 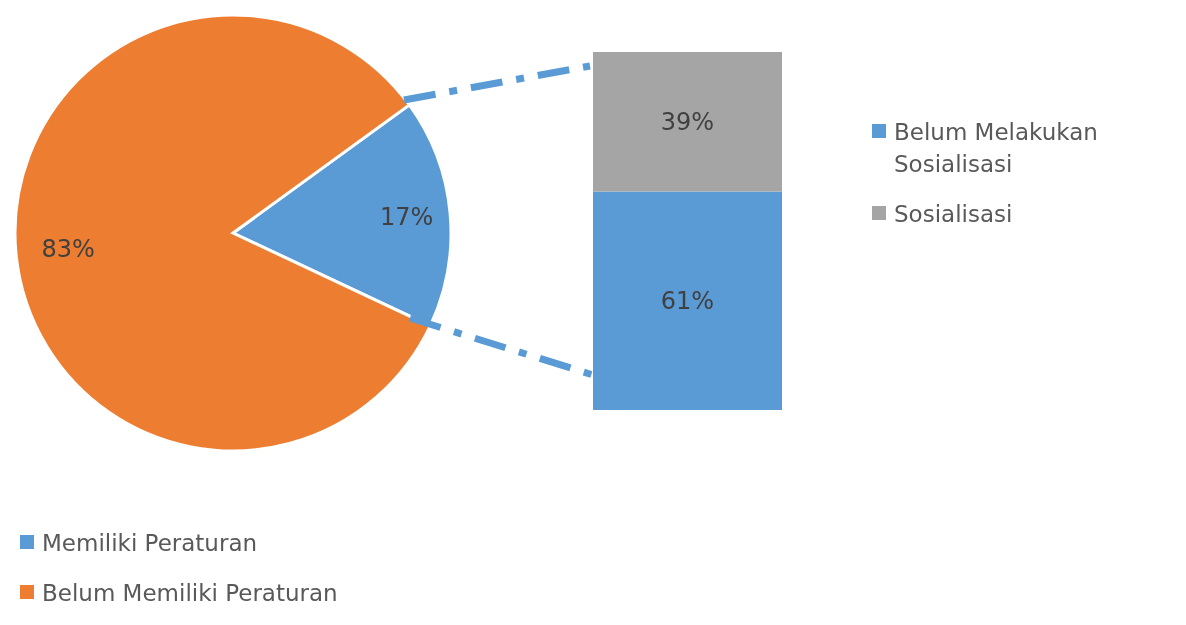 I want to click on legend-label: Memiliki Peraturan, so click(x=150, y=543).